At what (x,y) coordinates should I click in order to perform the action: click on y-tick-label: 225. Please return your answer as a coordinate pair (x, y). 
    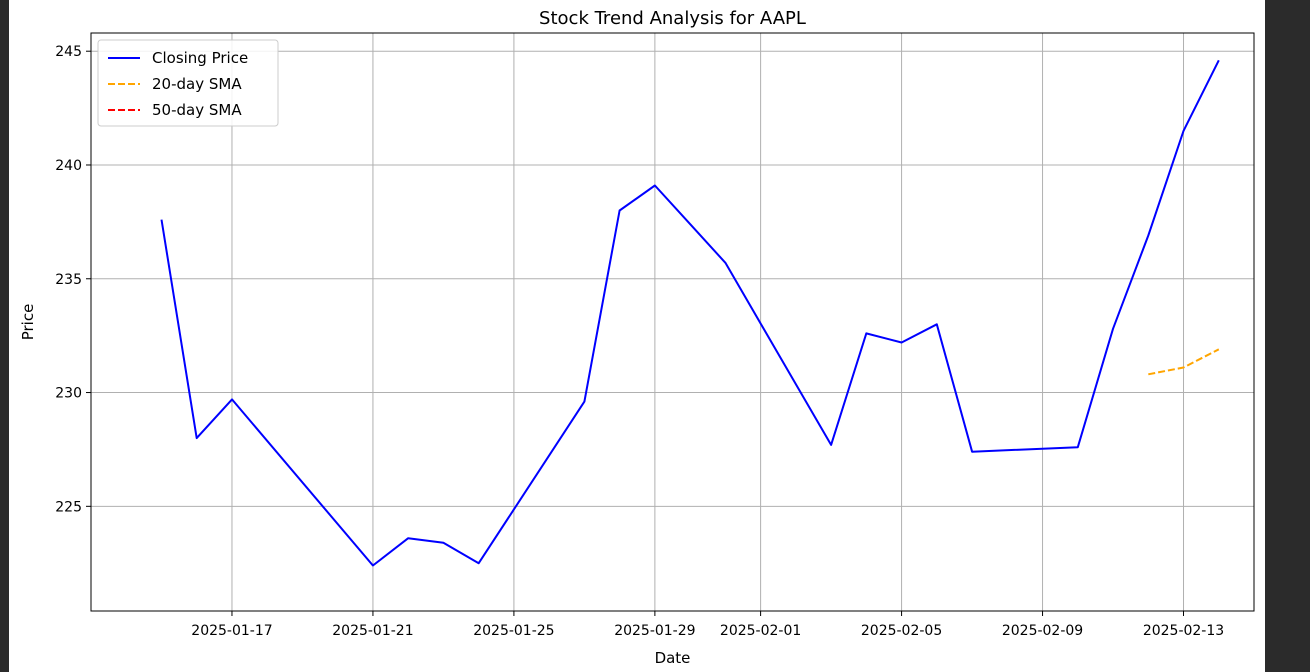
    Looking at the image, I should click on (68, 507).